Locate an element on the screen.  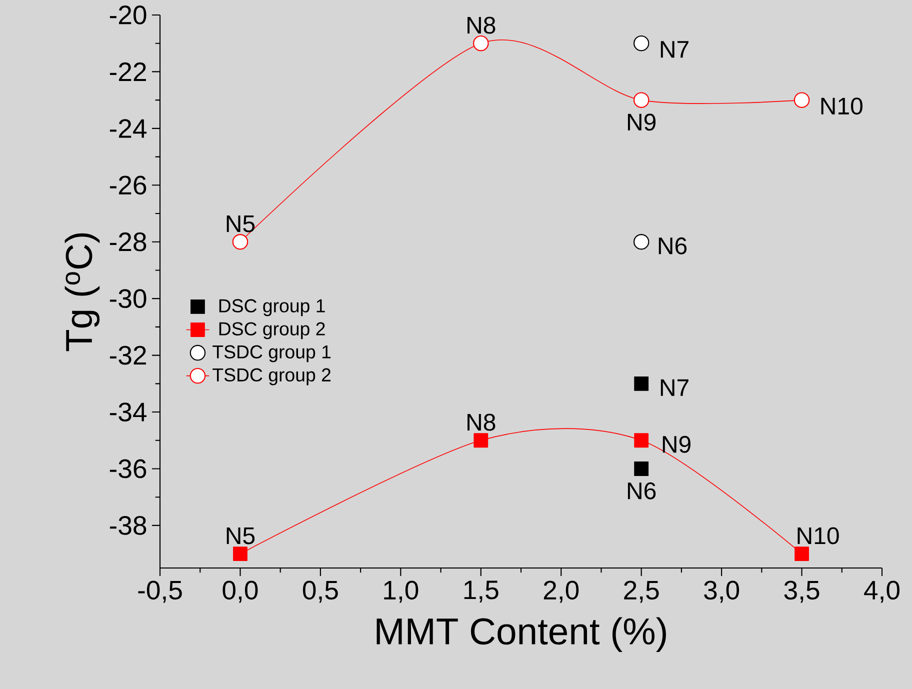
y-tick-label: -36 is located at coordinates (128, 468).